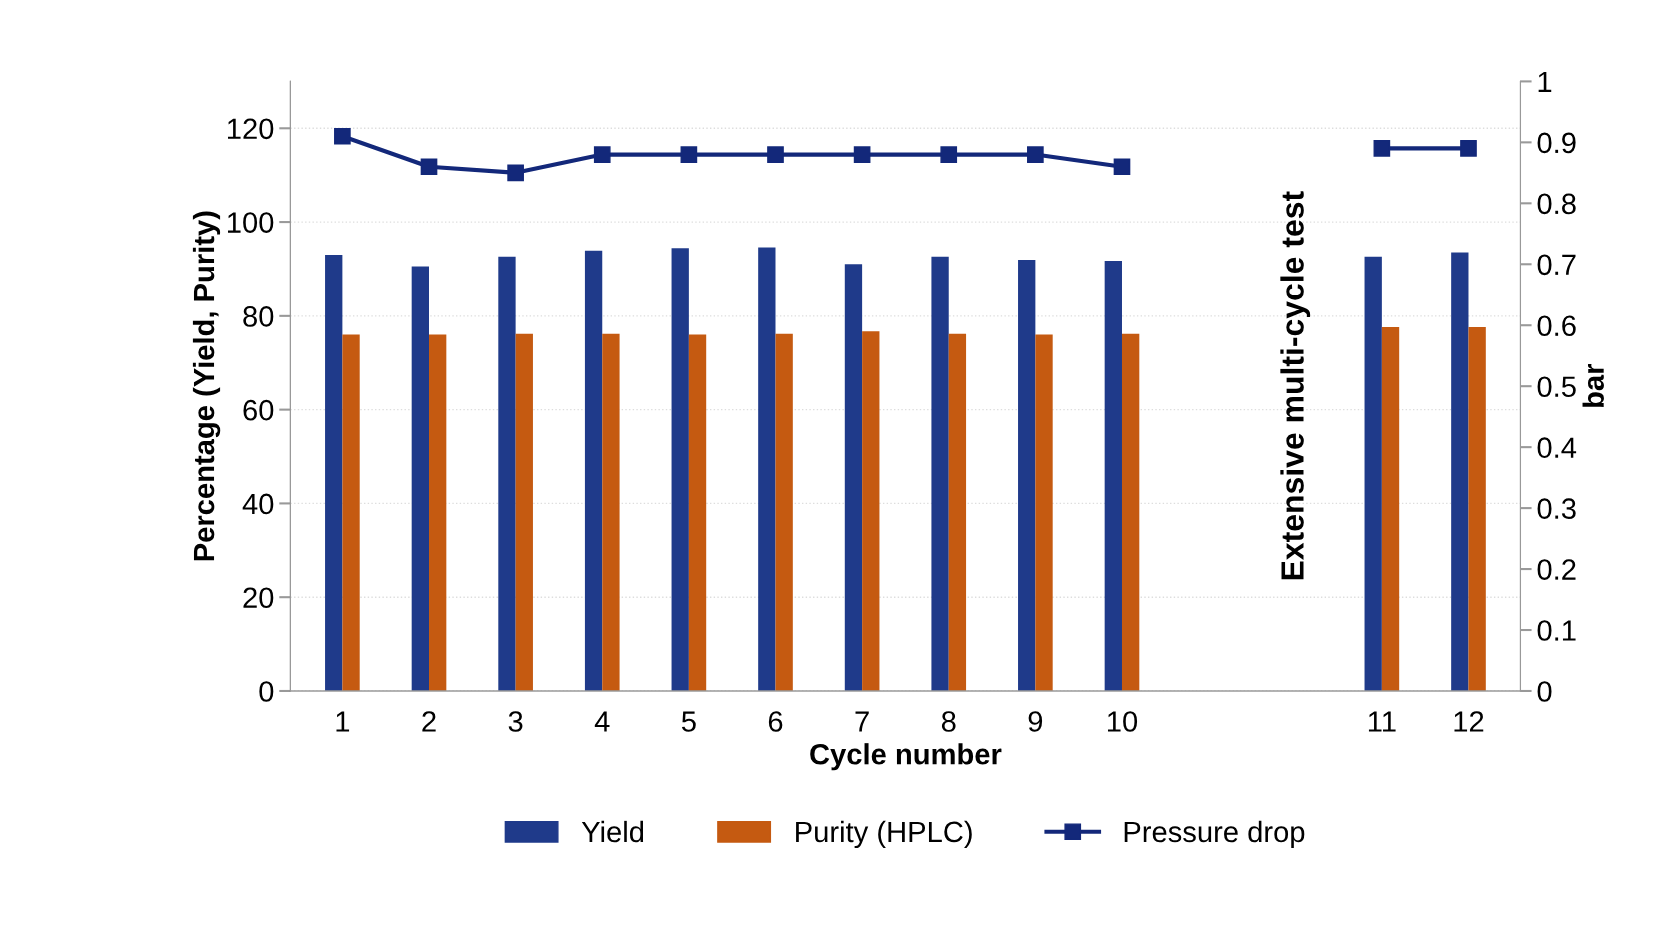 This screenshot has width=1669, height=925. Describe the element at coordinates (251, 129) in the screenshot. I see `y-tick-label: 120` at that location.